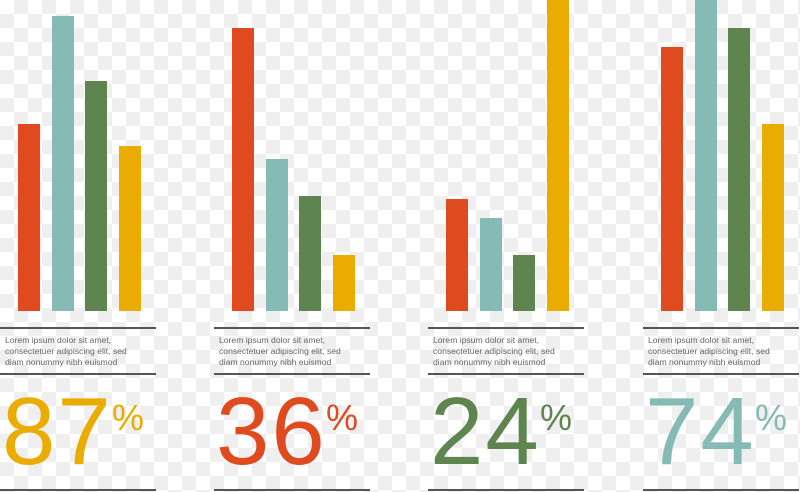  I want to click on percent-value: 36, so click(271, 431).